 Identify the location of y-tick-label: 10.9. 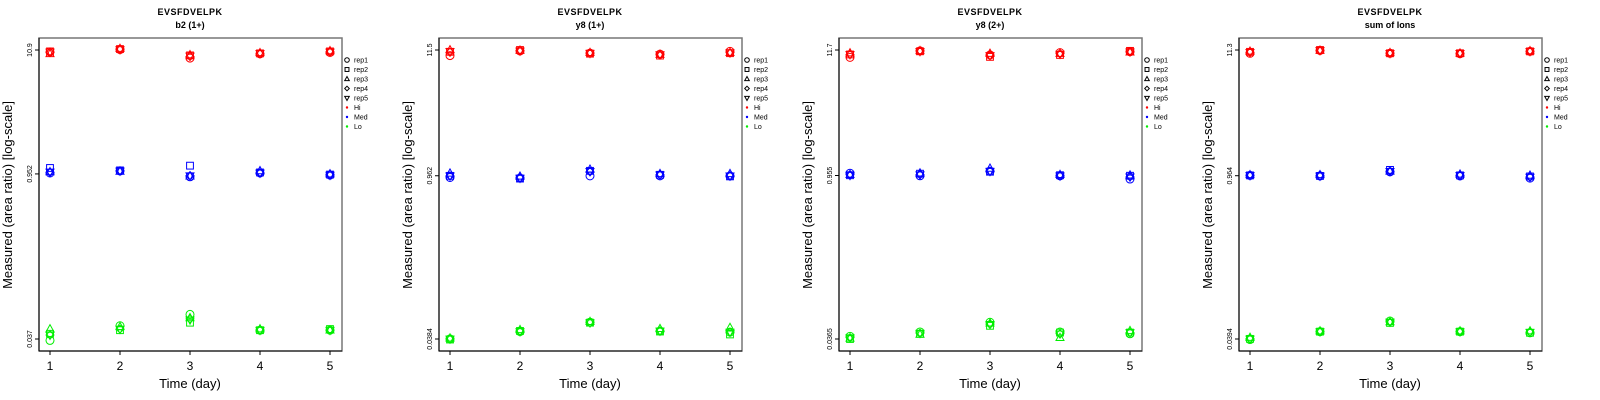
(30, 50).